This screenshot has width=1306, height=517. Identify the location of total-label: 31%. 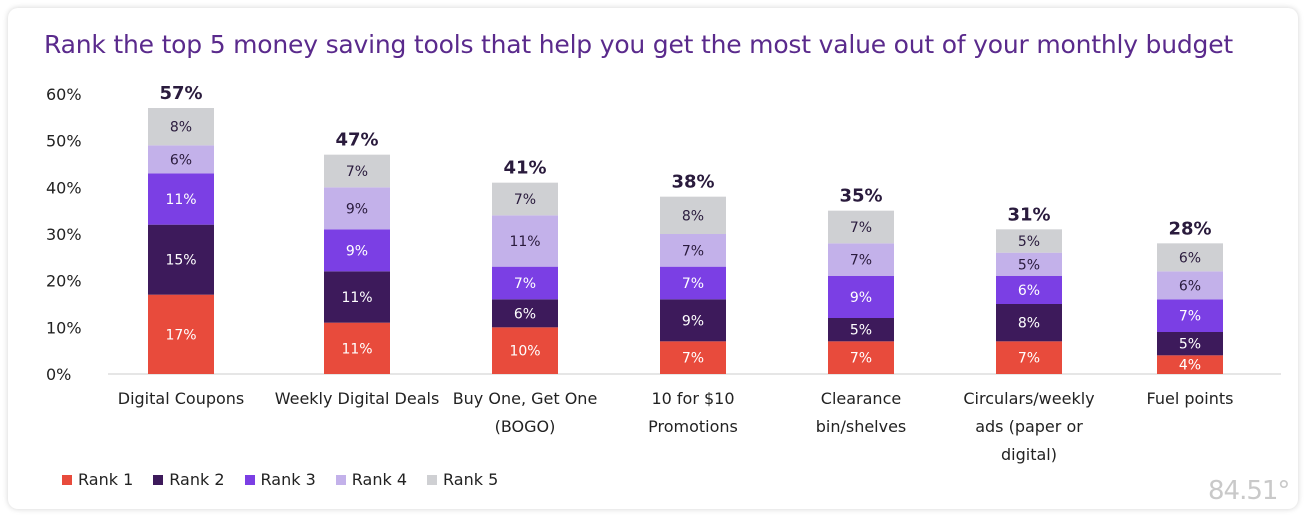
(1028, 214).